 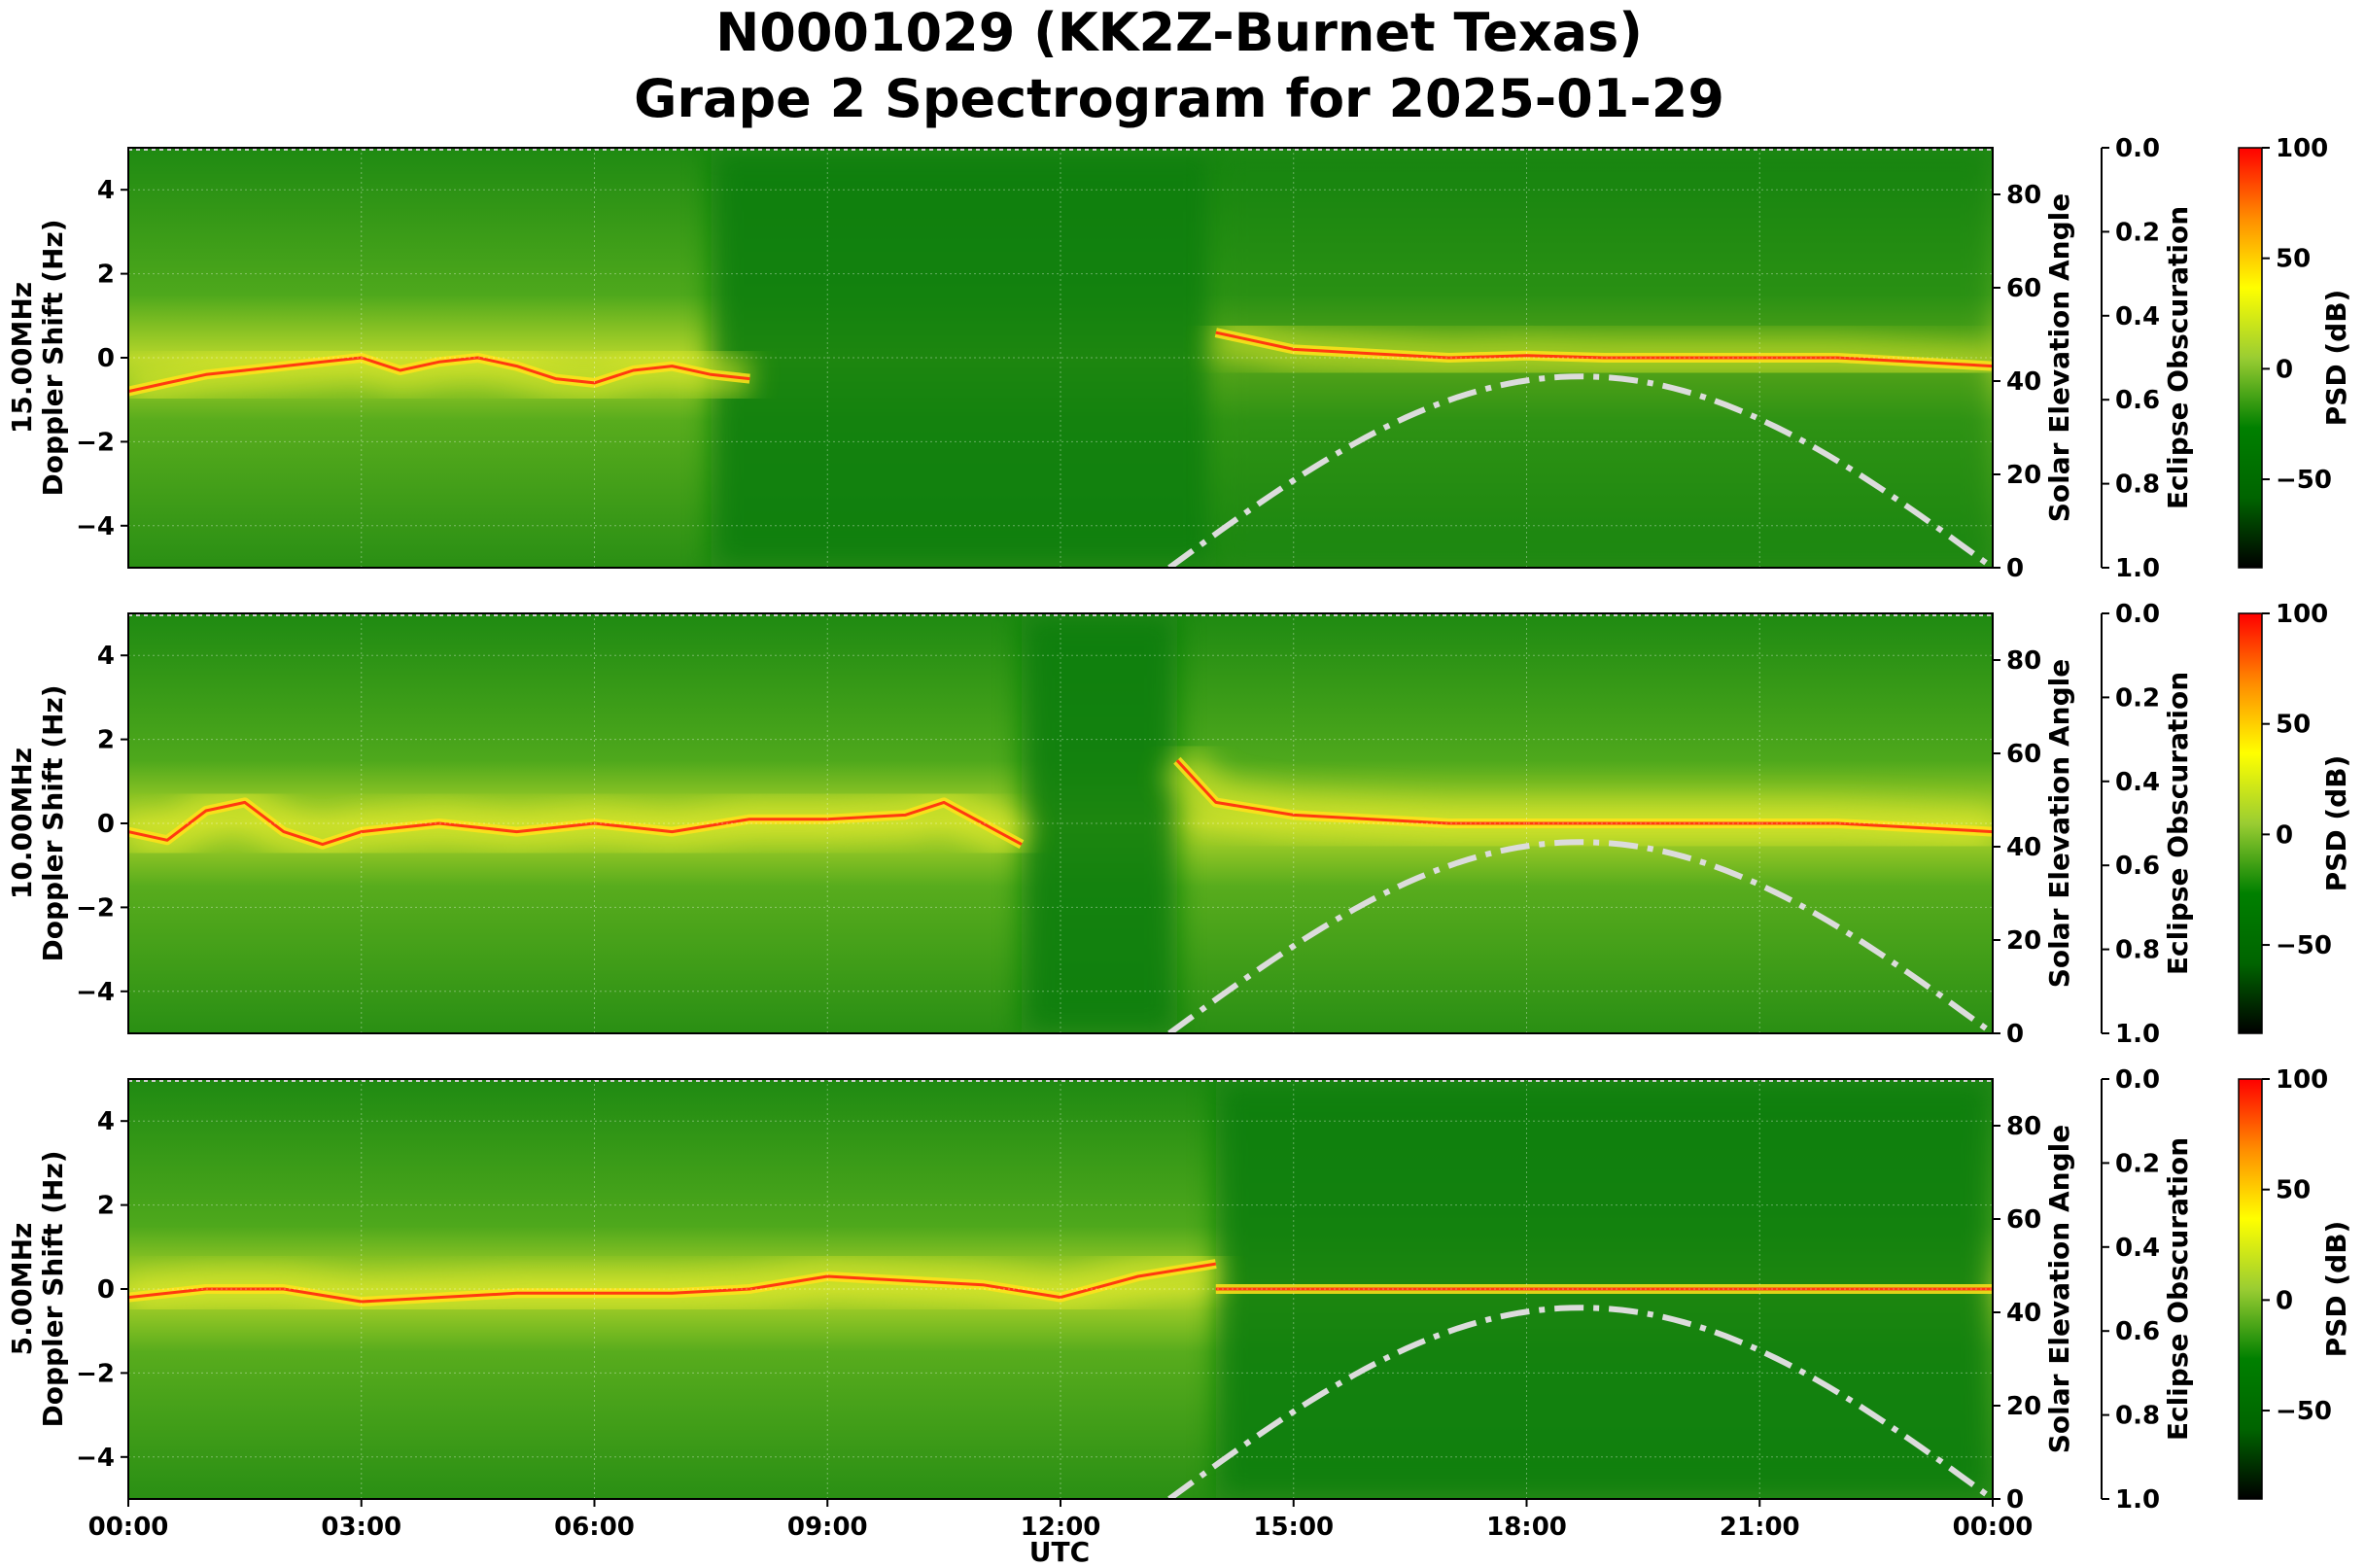 What do you see at coordinates (22, 358) in the screenshot?
I see `frequency-label: 15.00MHz` at bounding box center [22, 358].